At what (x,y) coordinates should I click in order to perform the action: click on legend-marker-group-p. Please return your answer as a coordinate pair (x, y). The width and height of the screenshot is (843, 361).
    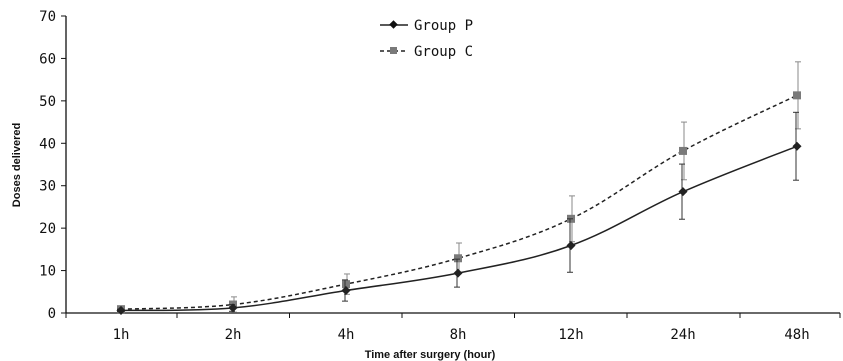
    Looking at the image, I should click on (393, 24).